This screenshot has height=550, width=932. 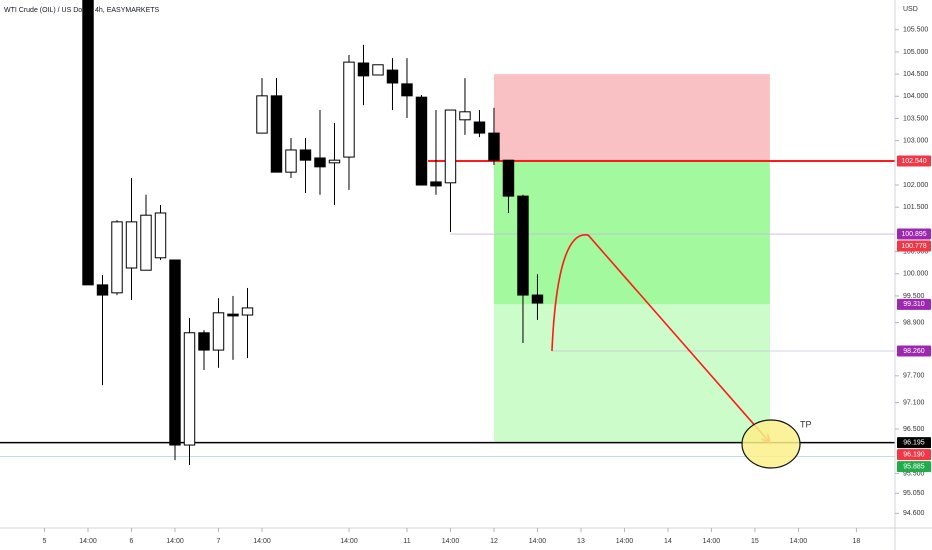 I want to click on y-tick-label: 101.500, so click(x=915, y=207).